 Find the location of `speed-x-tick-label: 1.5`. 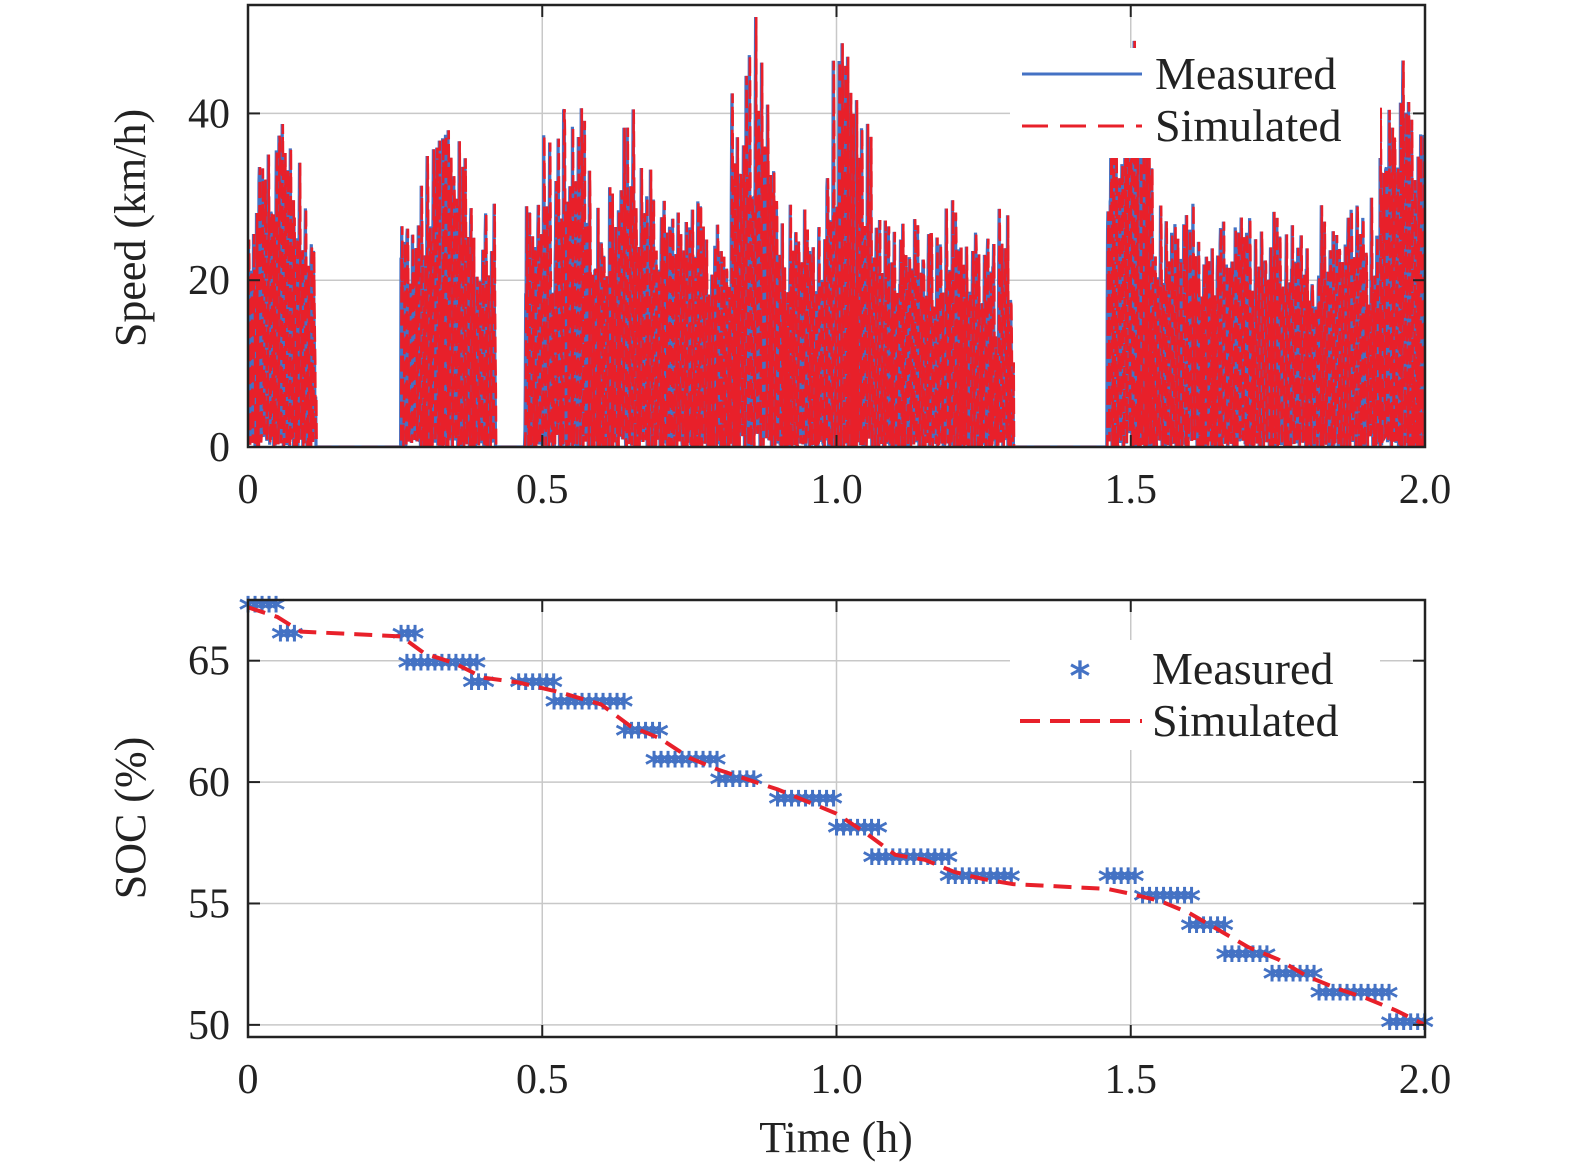

speed-x-tick-label: 1.5 is located at coordinates (1131, 490).